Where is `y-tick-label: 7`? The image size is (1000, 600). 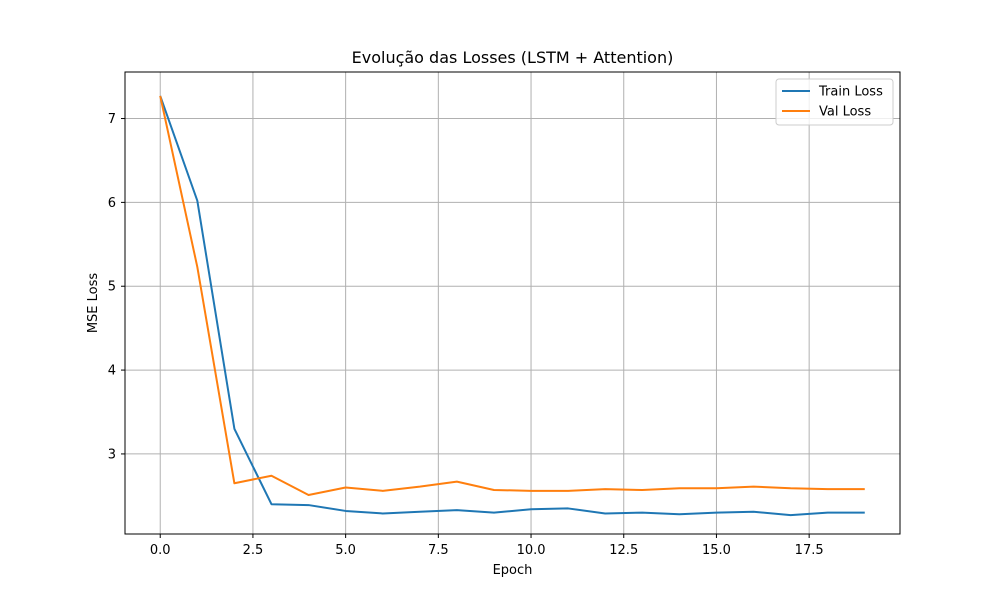
y-tick-label: 7 is located at coordinates (112, 119).